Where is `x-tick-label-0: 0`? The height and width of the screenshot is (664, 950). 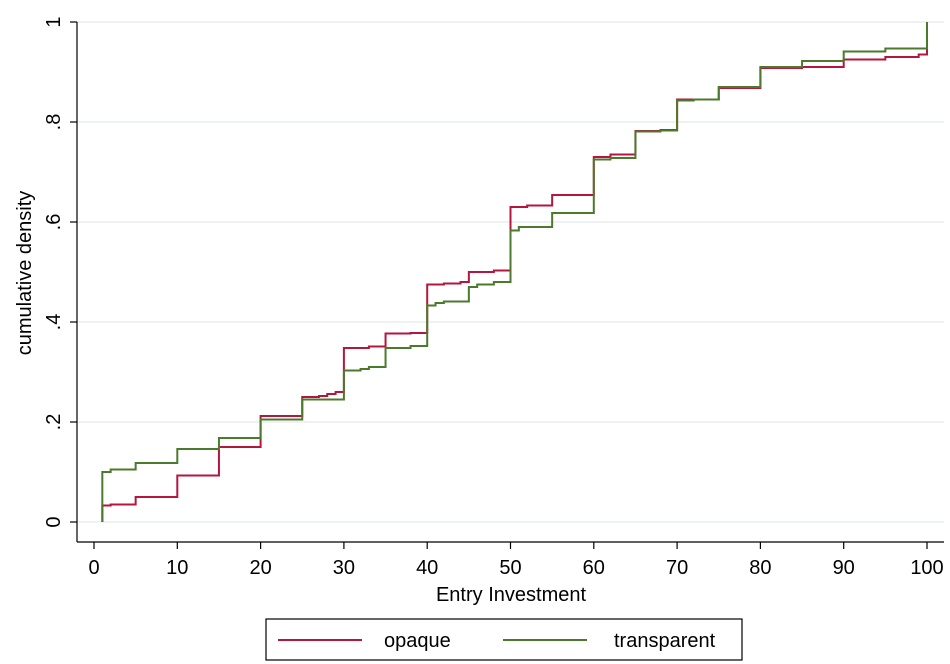
x-tick-label-0: 0 is located at coordinates (93, 568).